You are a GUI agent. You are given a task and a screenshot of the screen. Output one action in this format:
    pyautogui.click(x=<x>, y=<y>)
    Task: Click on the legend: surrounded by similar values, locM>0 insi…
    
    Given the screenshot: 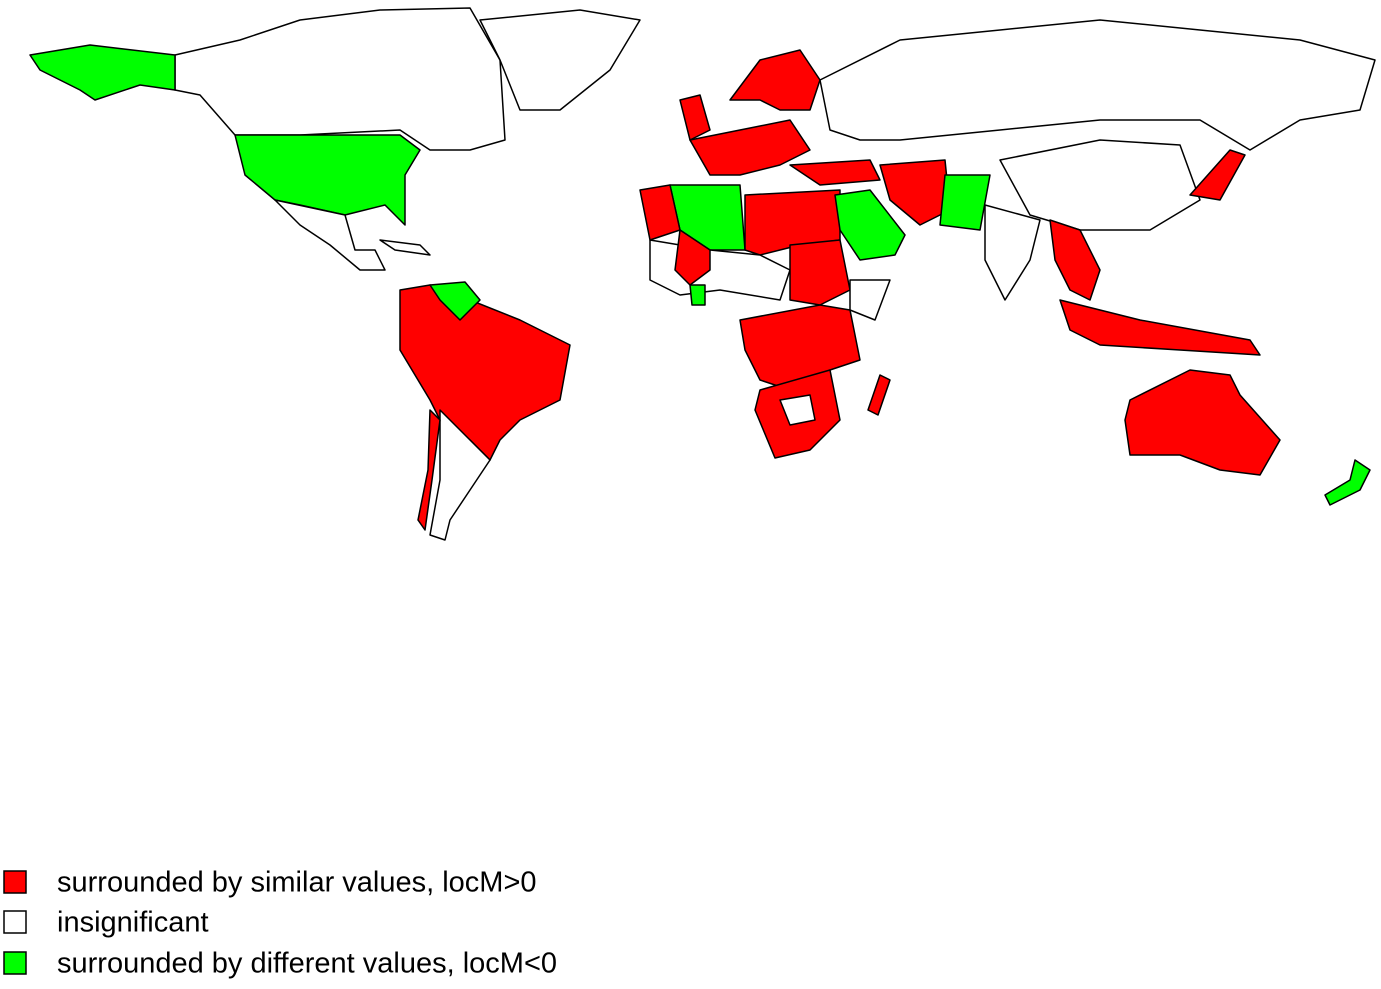 What is the action you would take?
    pyautogui.click(x=280, y=923)
    